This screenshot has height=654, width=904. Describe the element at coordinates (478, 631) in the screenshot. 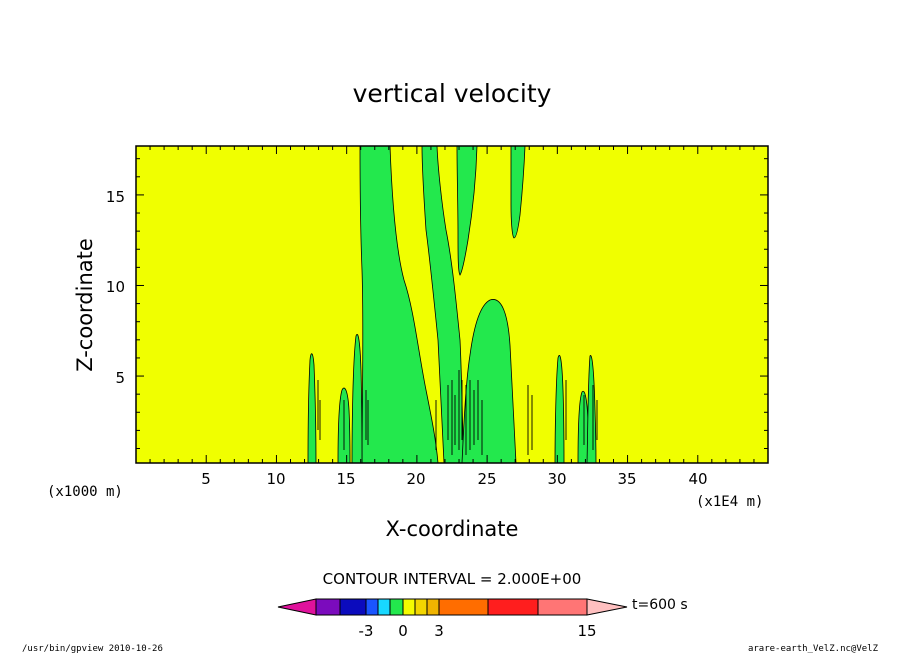

I see `colorbar-tick-labels: -3 0 3 15` at that location.